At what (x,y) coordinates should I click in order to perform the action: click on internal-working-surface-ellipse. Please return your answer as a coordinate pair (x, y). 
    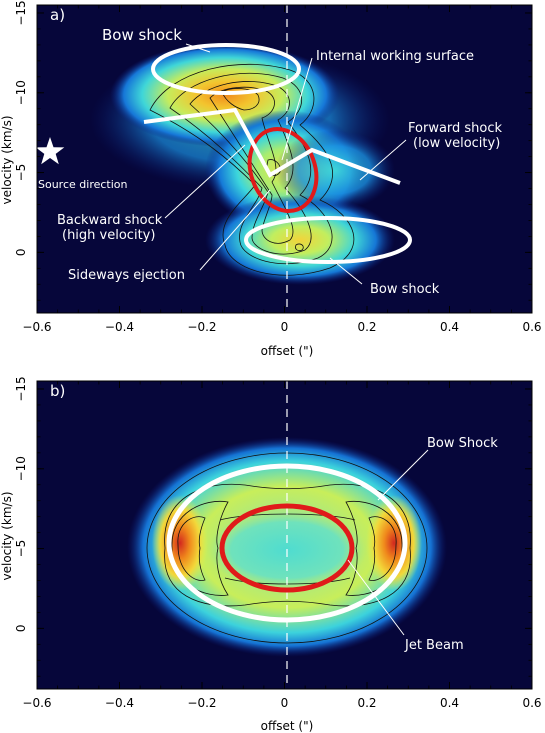
    Looking at the image, I should click on (283, 170).